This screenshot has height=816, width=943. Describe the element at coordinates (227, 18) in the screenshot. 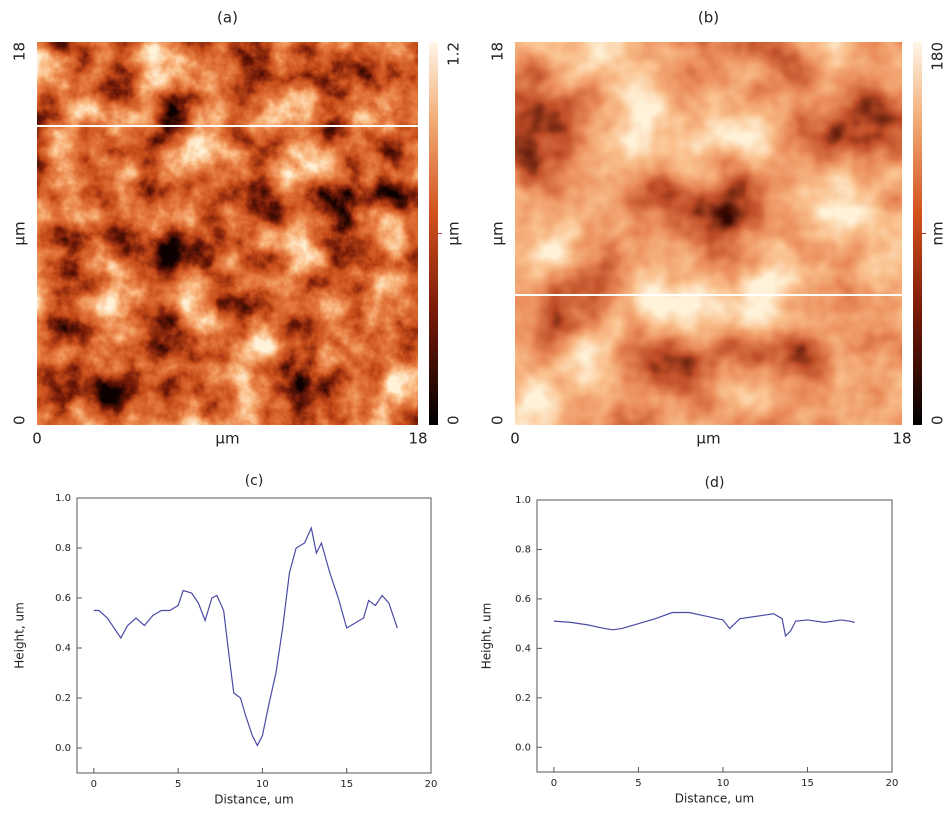

I see `panel-title: (a)` at that location.